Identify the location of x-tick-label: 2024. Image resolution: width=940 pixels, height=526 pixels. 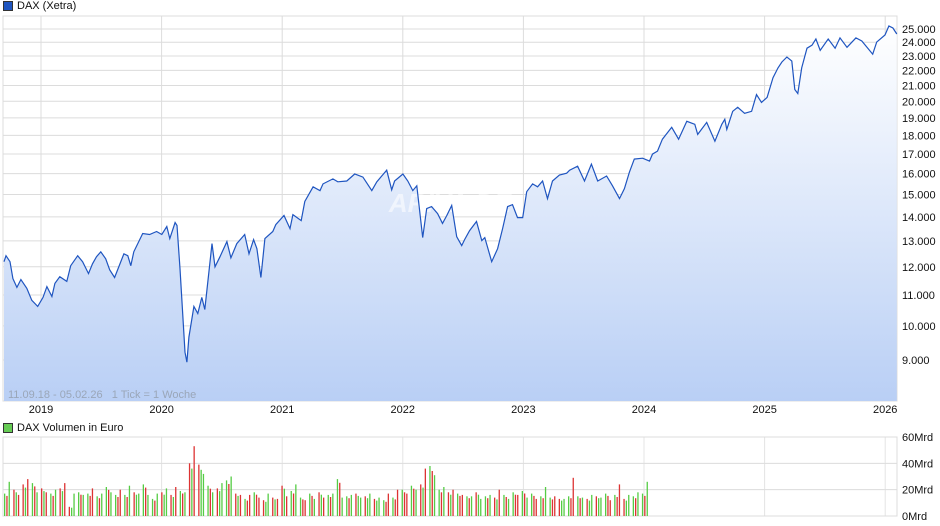
(644, 410).